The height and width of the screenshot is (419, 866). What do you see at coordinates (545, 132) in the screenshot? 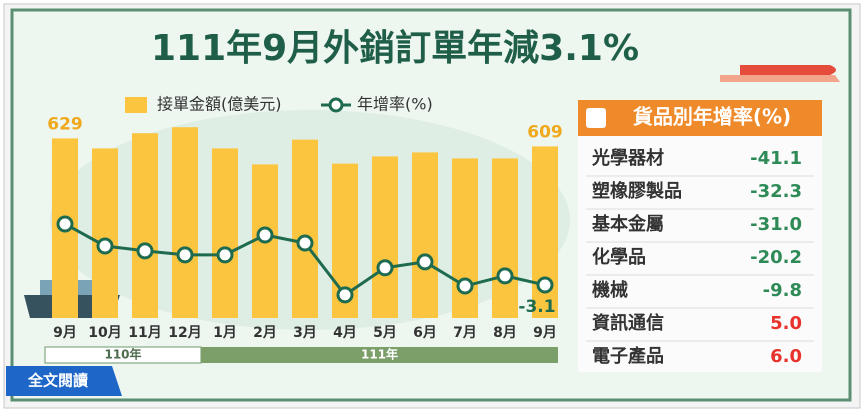
I see `bar-value-label: 609` at bounding box center [545, 132].